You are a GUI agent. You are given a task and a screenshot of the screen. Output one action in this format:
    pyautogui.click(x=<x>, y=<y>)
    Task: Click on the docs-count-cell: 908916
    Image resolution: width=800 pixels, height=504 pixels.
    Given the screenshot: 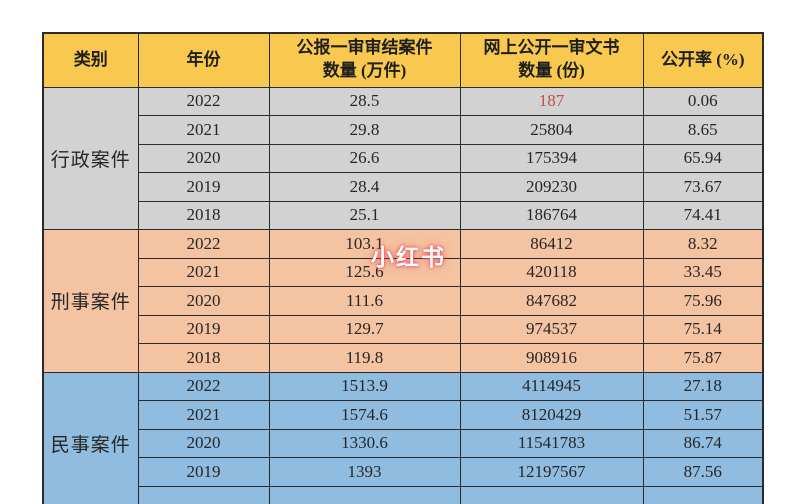 What is the action you would take?
    pyautogui.click(x=551, y=358)
    